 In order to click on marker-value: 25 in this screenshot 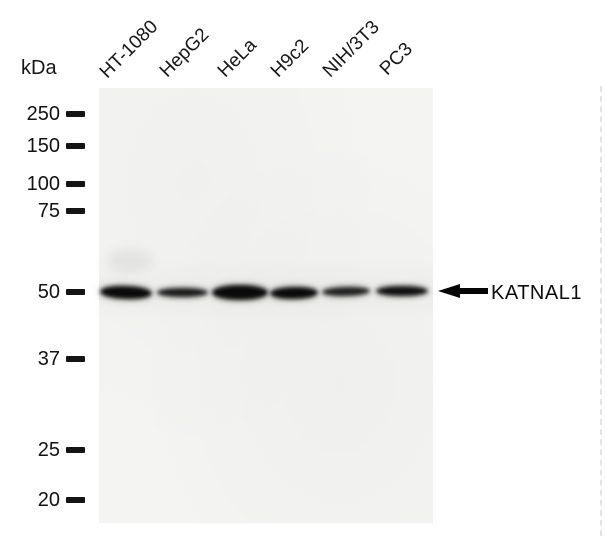, I will do `click(48, 450)`.